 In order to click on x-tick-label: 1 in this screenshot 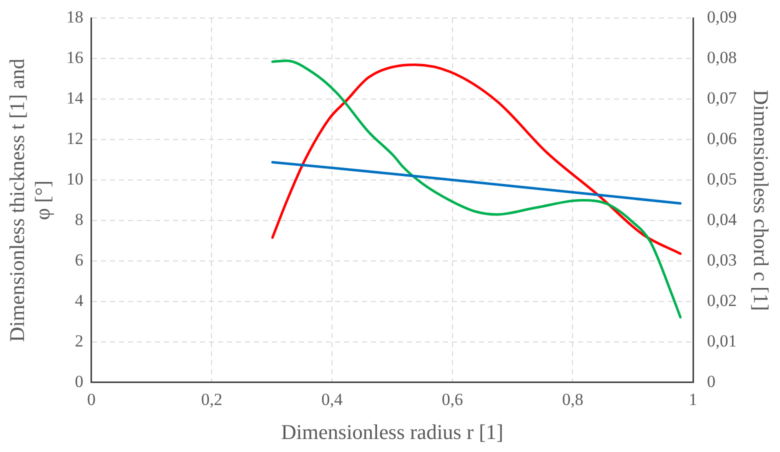, I will do `click(693, 400)`.